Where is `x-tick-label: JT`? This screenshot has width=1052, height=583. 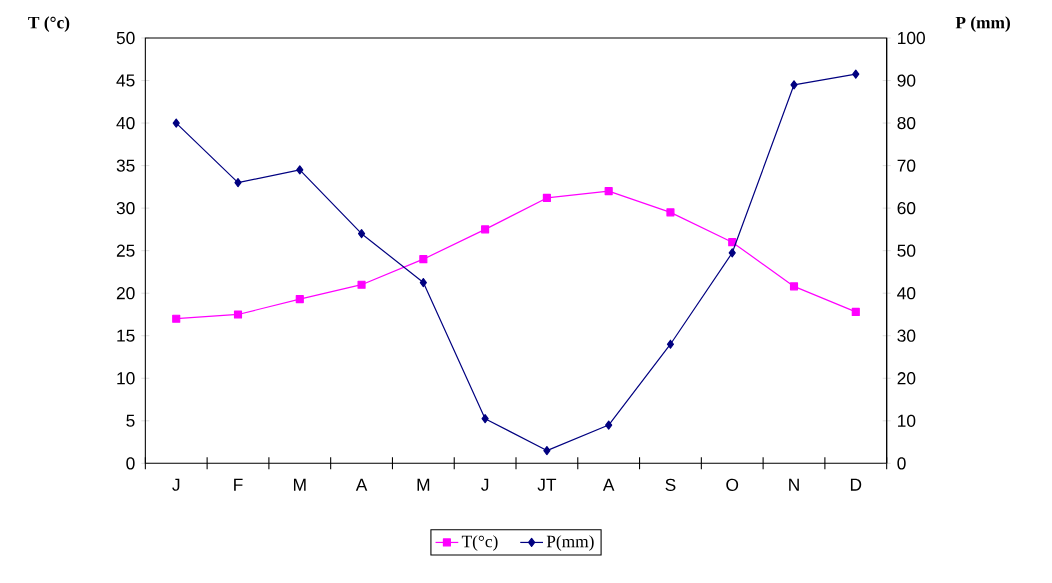 x-tick-label: JT is located at coordinates (547, 484).